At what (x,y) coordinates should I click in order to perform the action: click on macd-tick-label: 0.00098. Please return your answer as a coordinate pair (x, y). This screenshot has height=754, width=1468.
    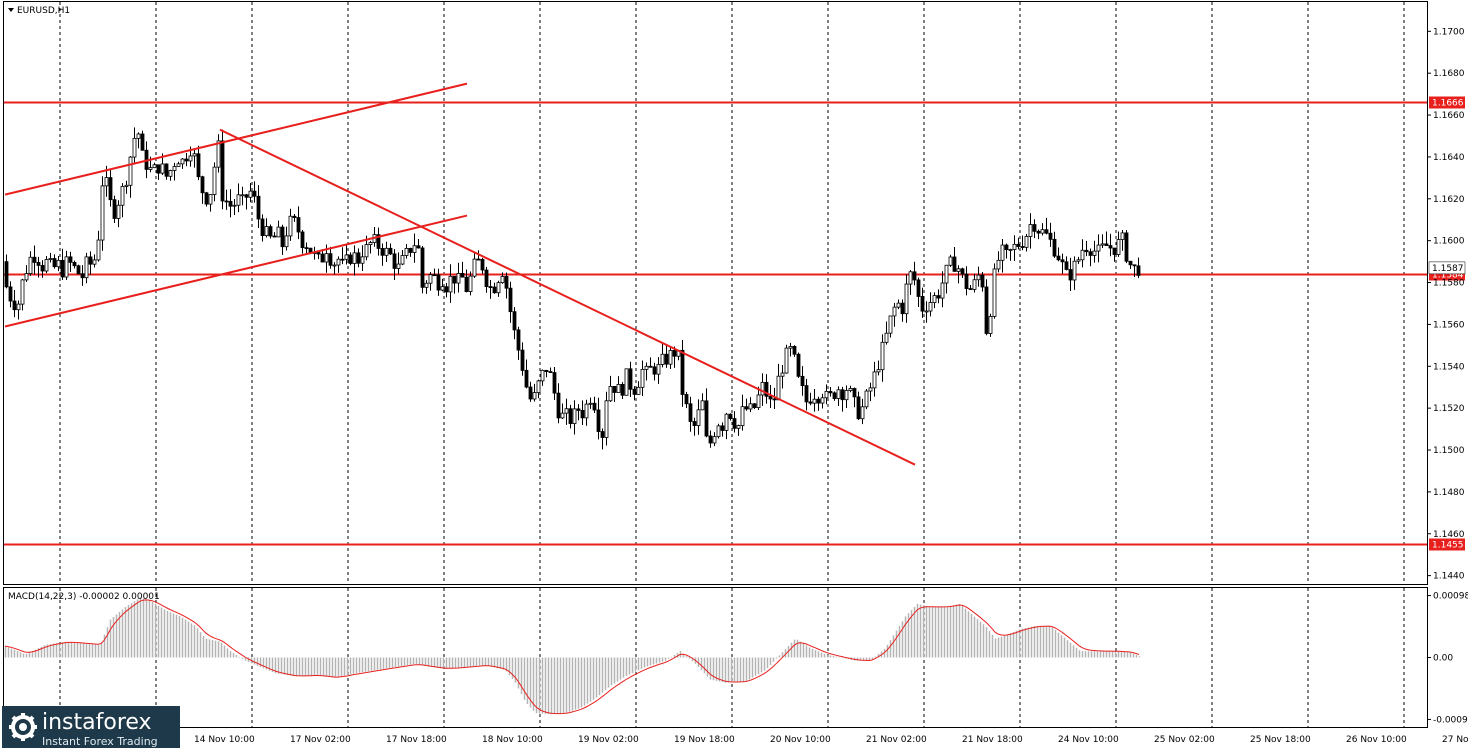
    Looking at the image, I should click on (1450, 597).